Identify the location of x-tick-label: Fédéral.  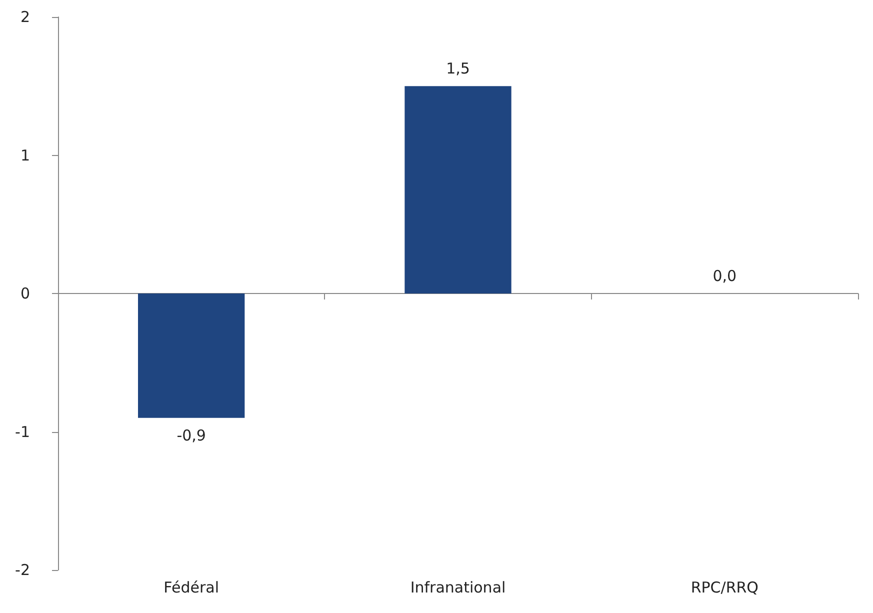
(191, 587).